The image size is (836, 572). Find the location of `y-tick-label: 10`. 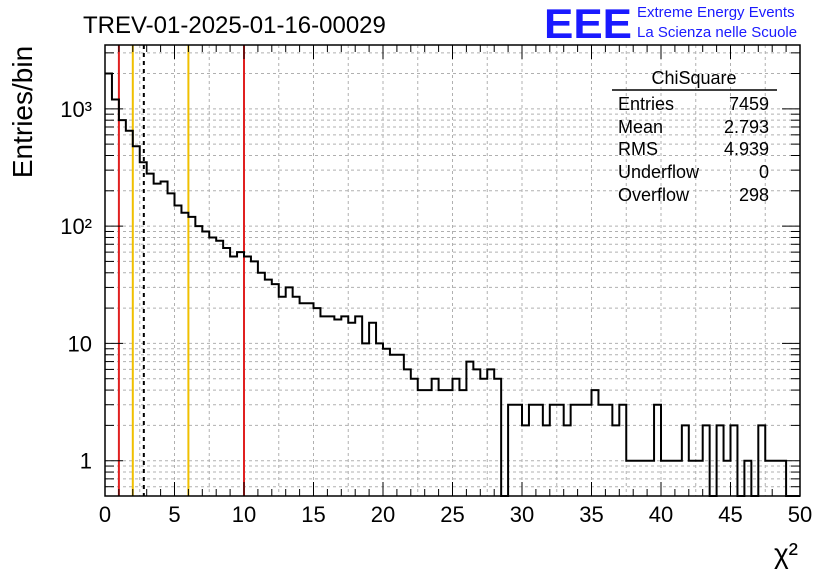

y-tick-label: 10 is located at coordinates (80, 343).